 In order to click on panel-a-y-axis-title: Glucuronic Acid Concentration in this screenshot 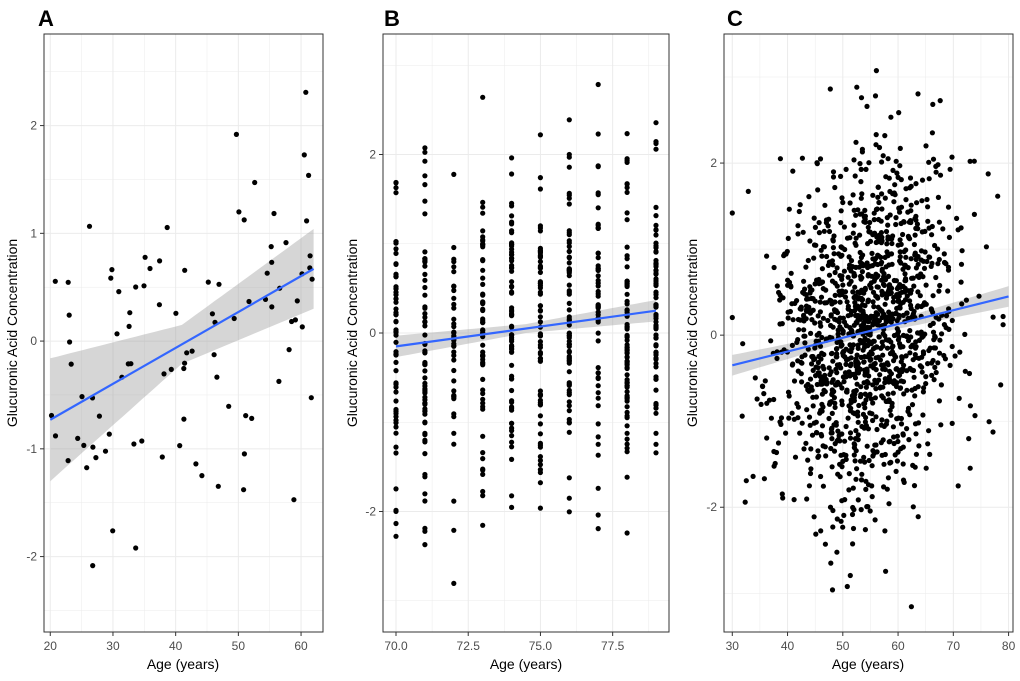, I will do `click(12, 333)`.